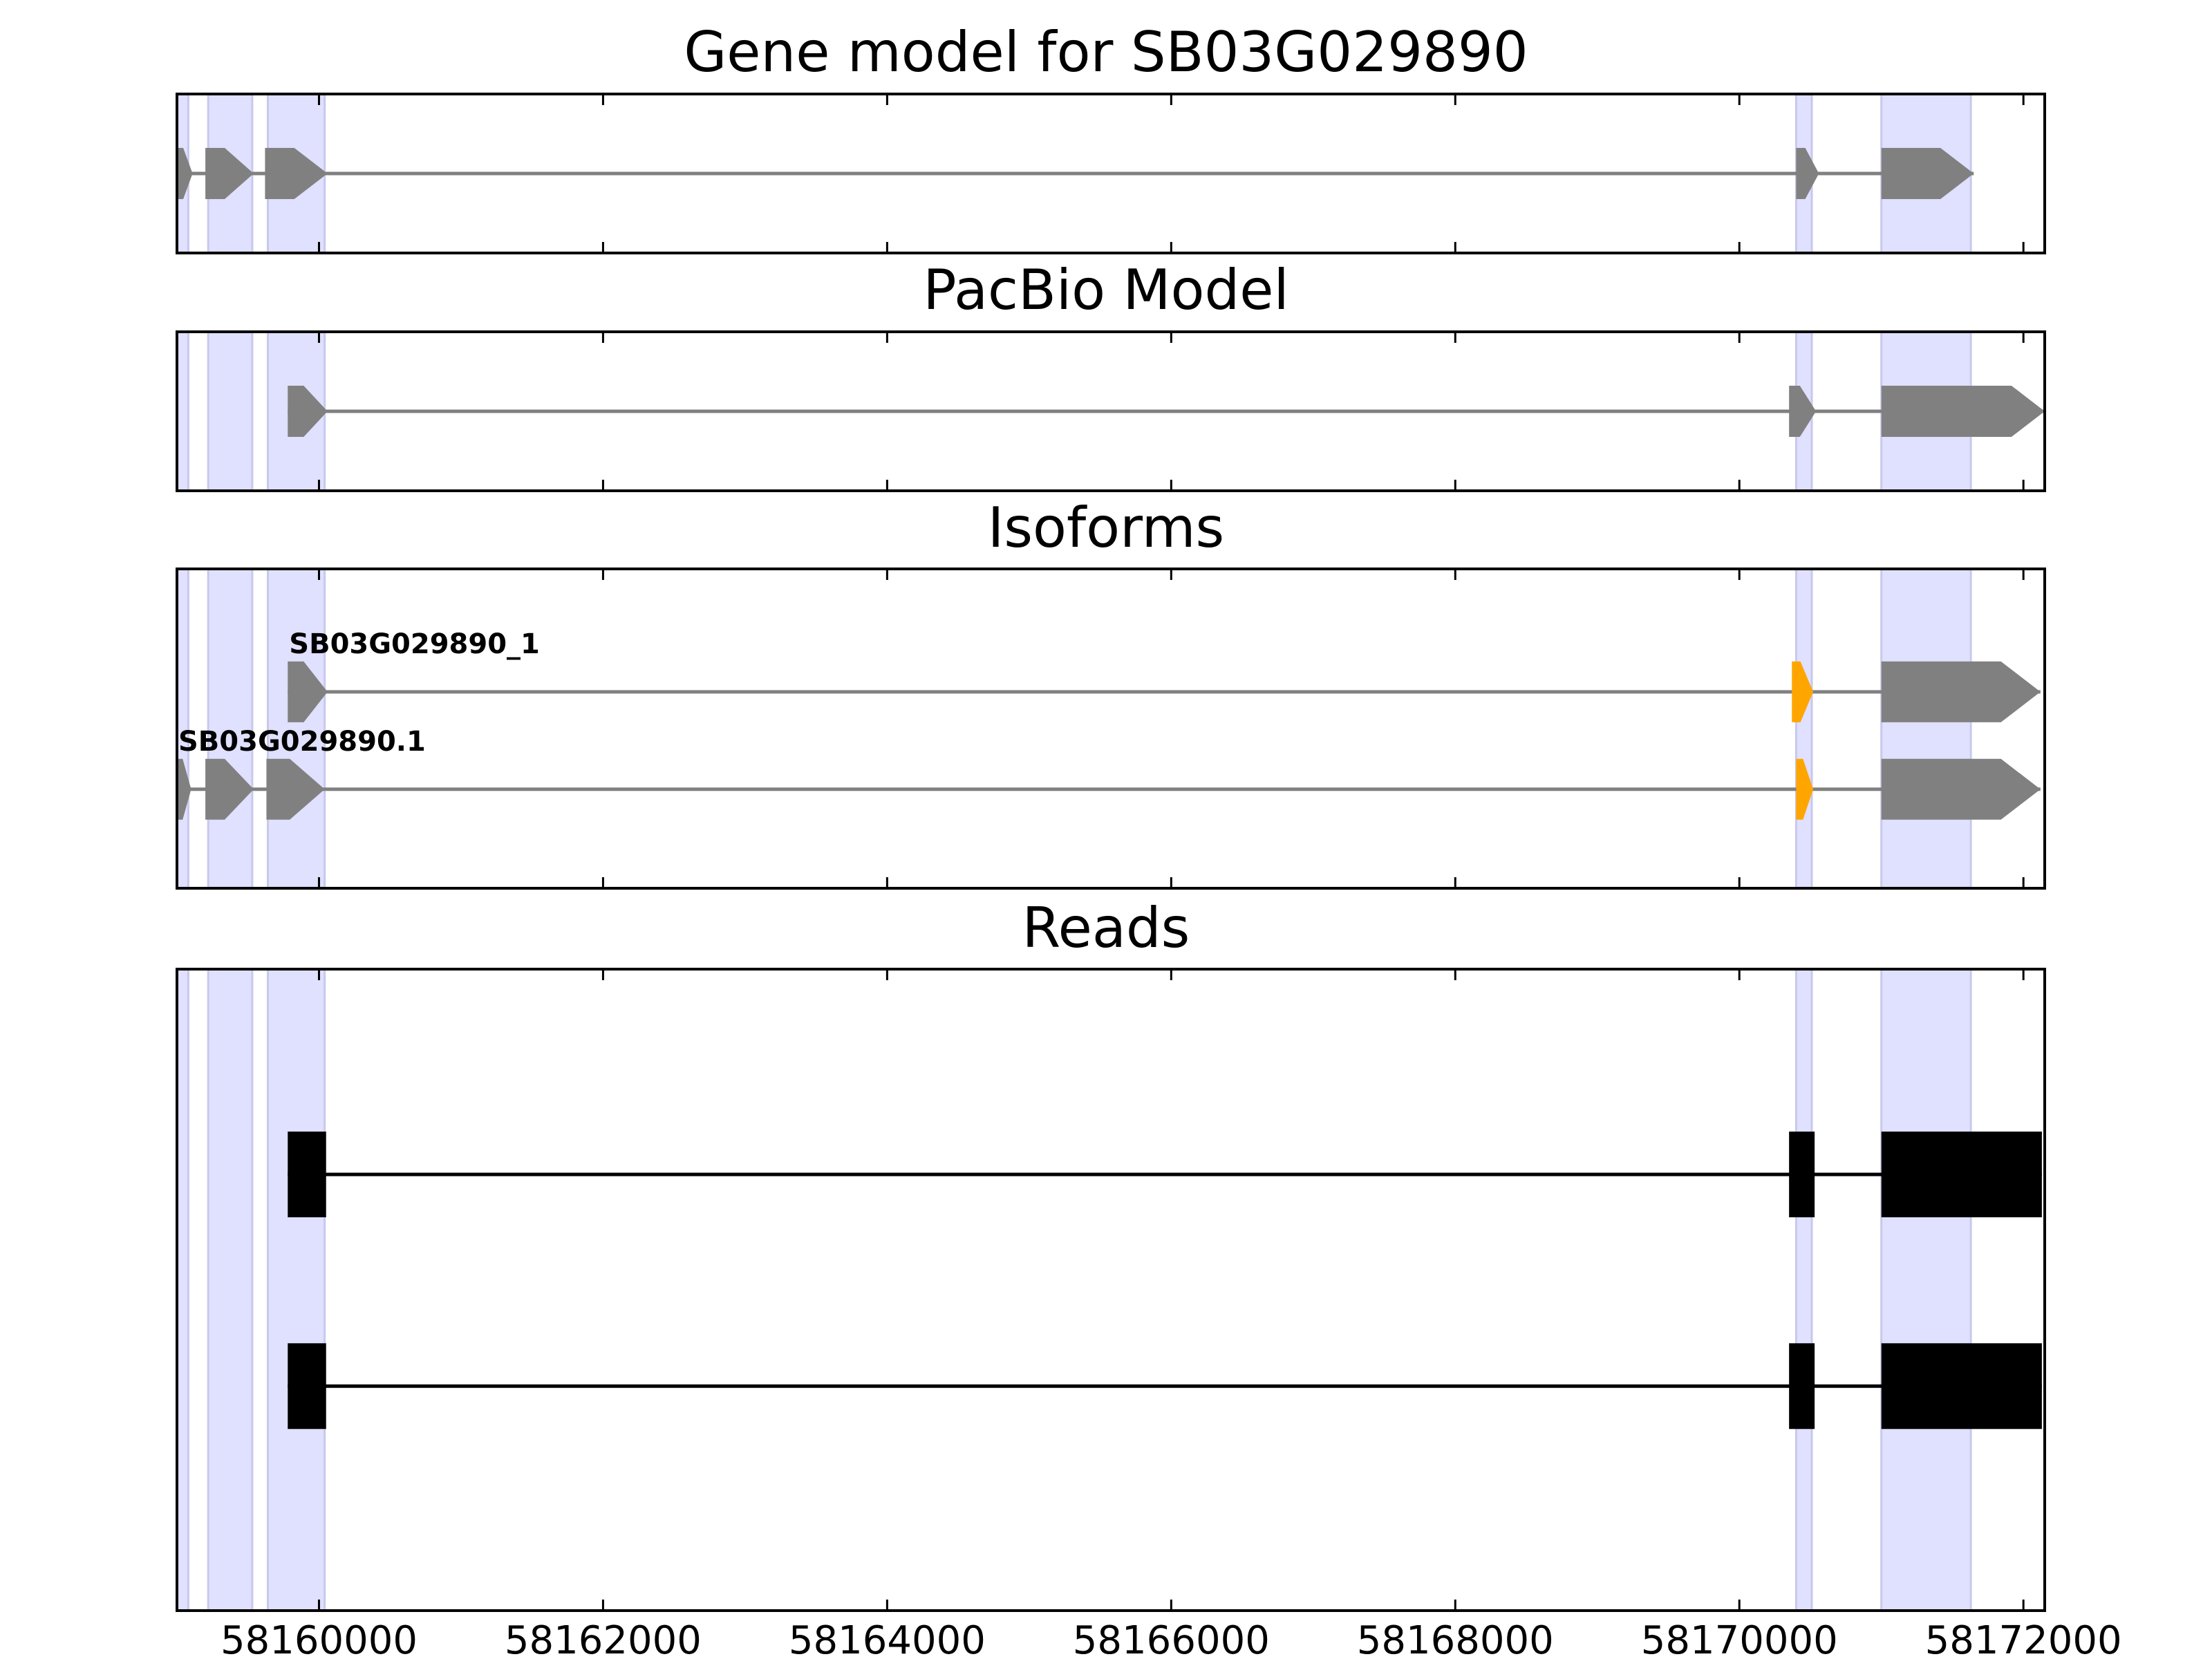 The height and width of the screenshot is (1659, 2212). What do you see at coordinates (603, 1638) in the screenshot?
I see `x-tick-label: 58162000` at bounding box center [603, 1638].